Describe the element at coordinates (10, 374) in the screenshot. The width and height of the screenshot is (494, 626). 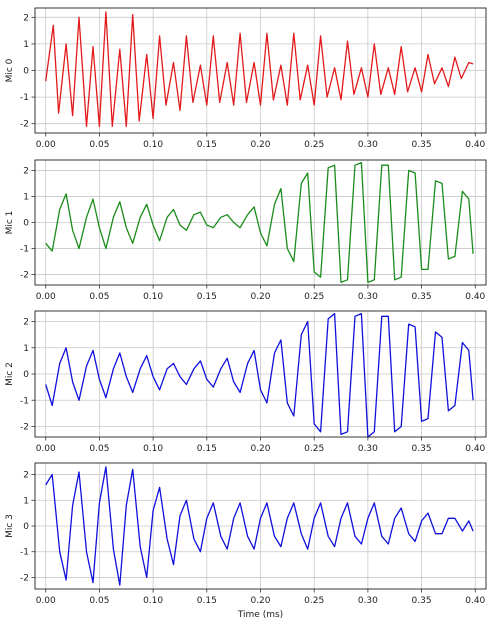
I see `y-axis-label: Mic 2` at that location.